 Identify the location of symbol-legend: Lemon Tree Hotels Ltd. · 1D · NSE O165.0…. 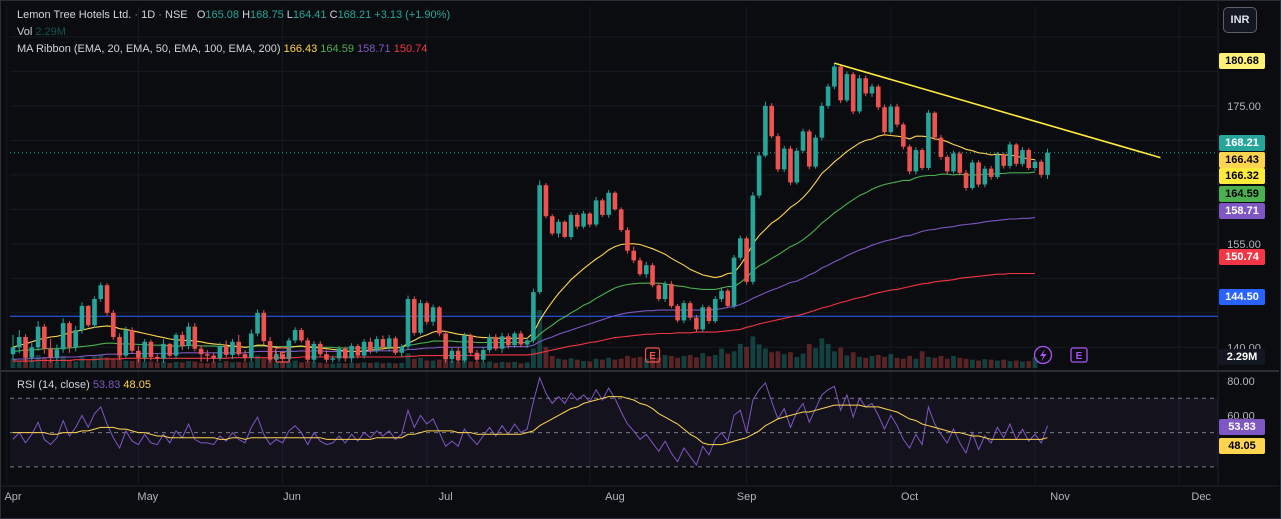
(234, 15).